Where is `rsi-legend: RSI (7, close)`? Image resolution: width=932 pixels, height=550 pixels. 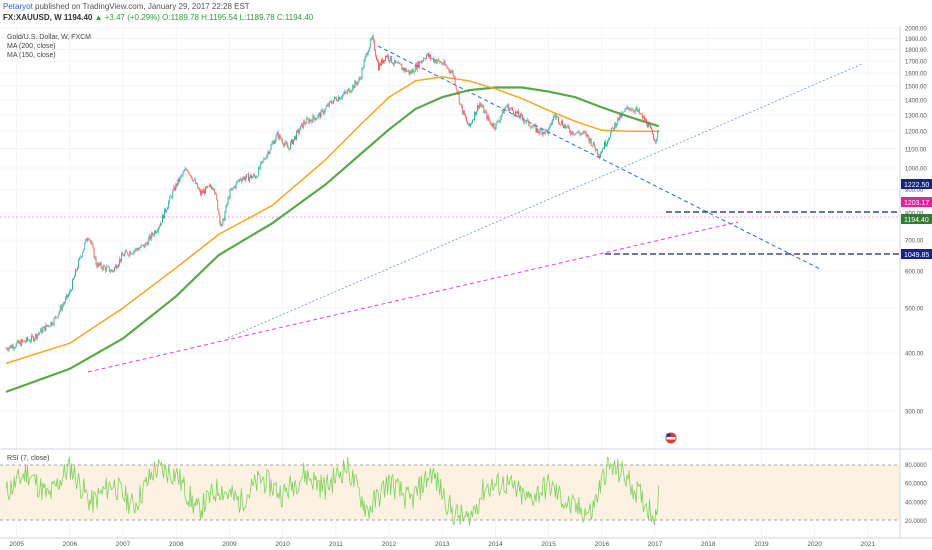 rsi-legend: RSI (7, close) is located at coordinates (28, 458).